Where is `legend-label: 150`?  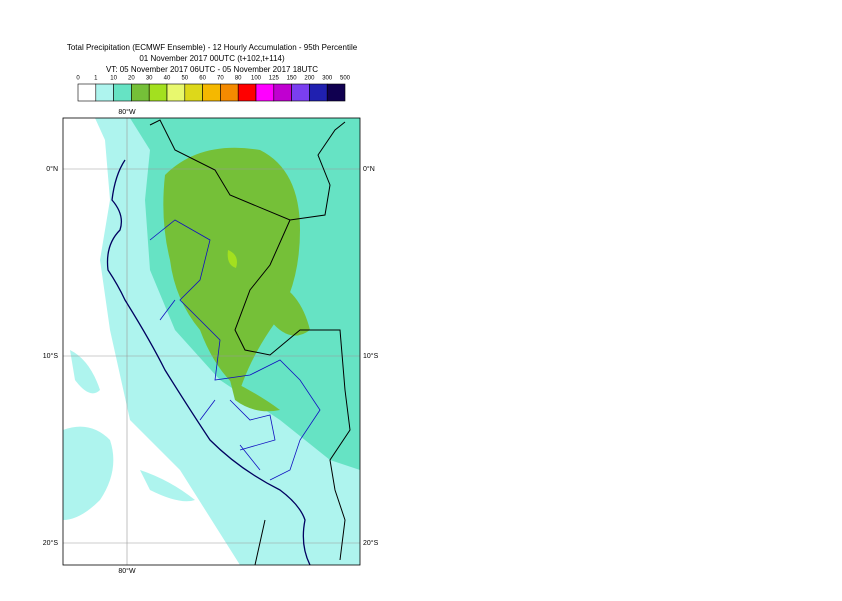 legend-label: 150 is located at coordinates (292, 79).